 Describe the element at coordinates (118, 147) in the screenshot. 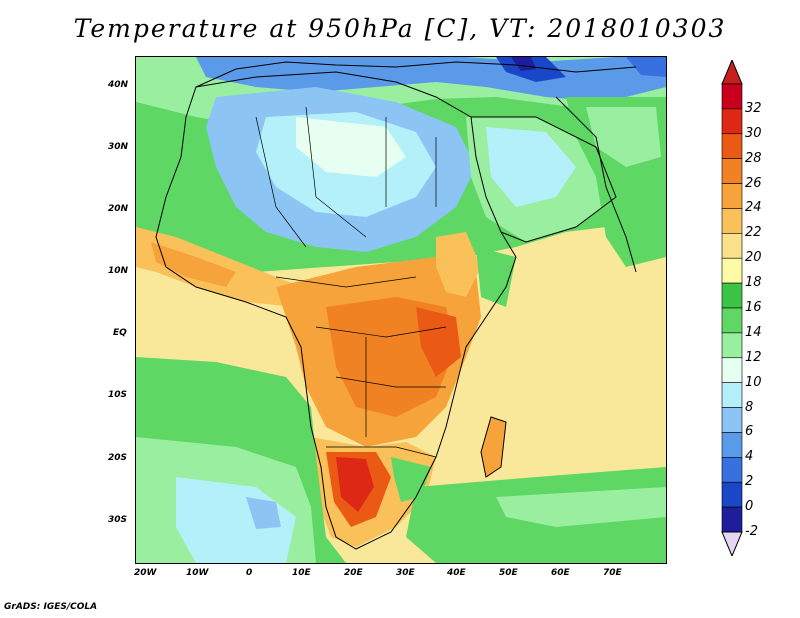

I see `lat-label-30n: 30N` at that location.